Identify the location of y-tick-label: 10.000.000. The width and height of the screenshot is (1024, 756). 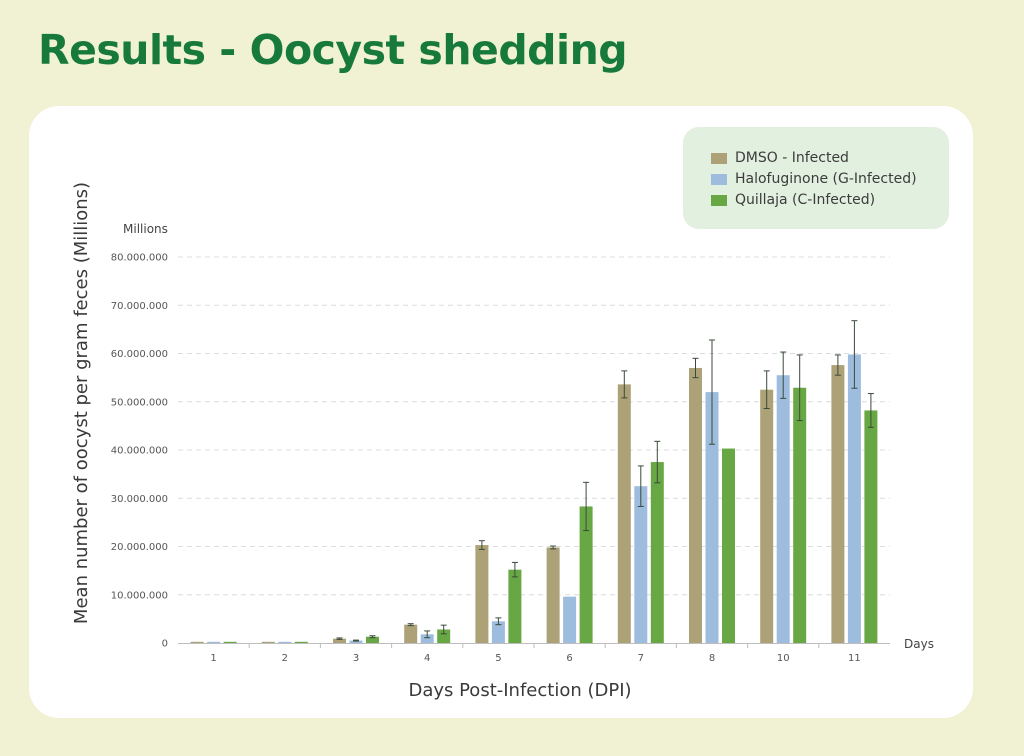
(139, 595).